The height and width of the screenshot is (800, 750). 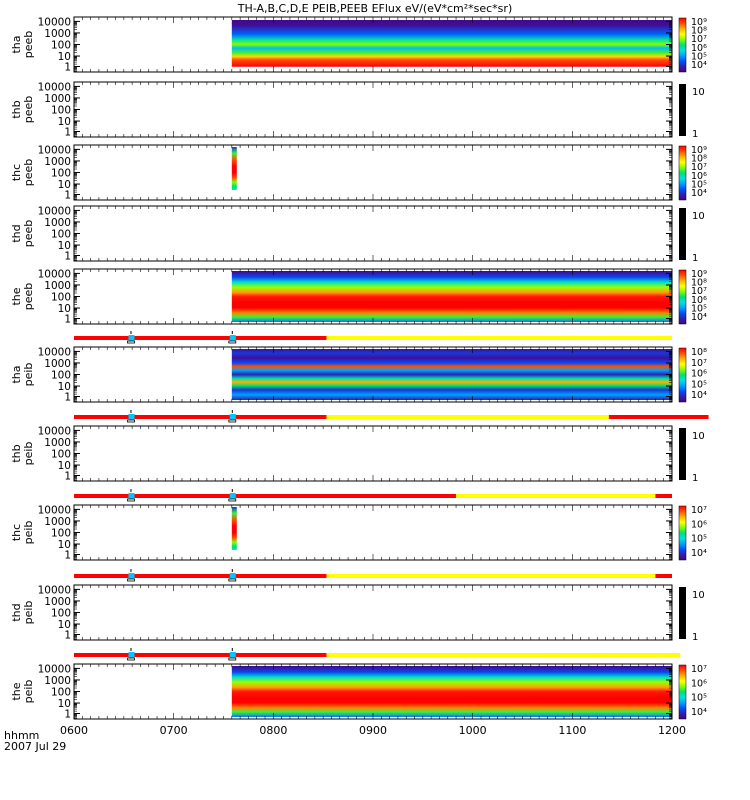 I want to click on panel-probe-label: thd, so click(x=16, y=612).